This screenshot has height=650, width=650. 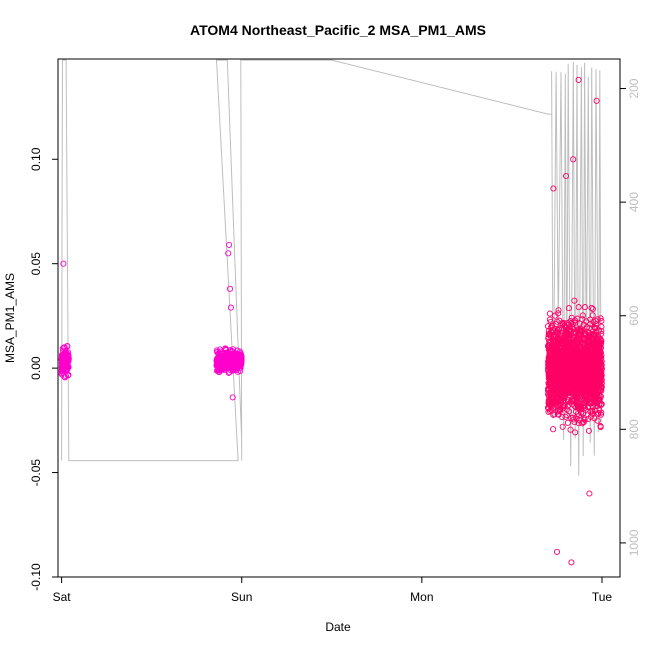 I want to click on x-tick-label: Sat, so click(x=62, y=597).